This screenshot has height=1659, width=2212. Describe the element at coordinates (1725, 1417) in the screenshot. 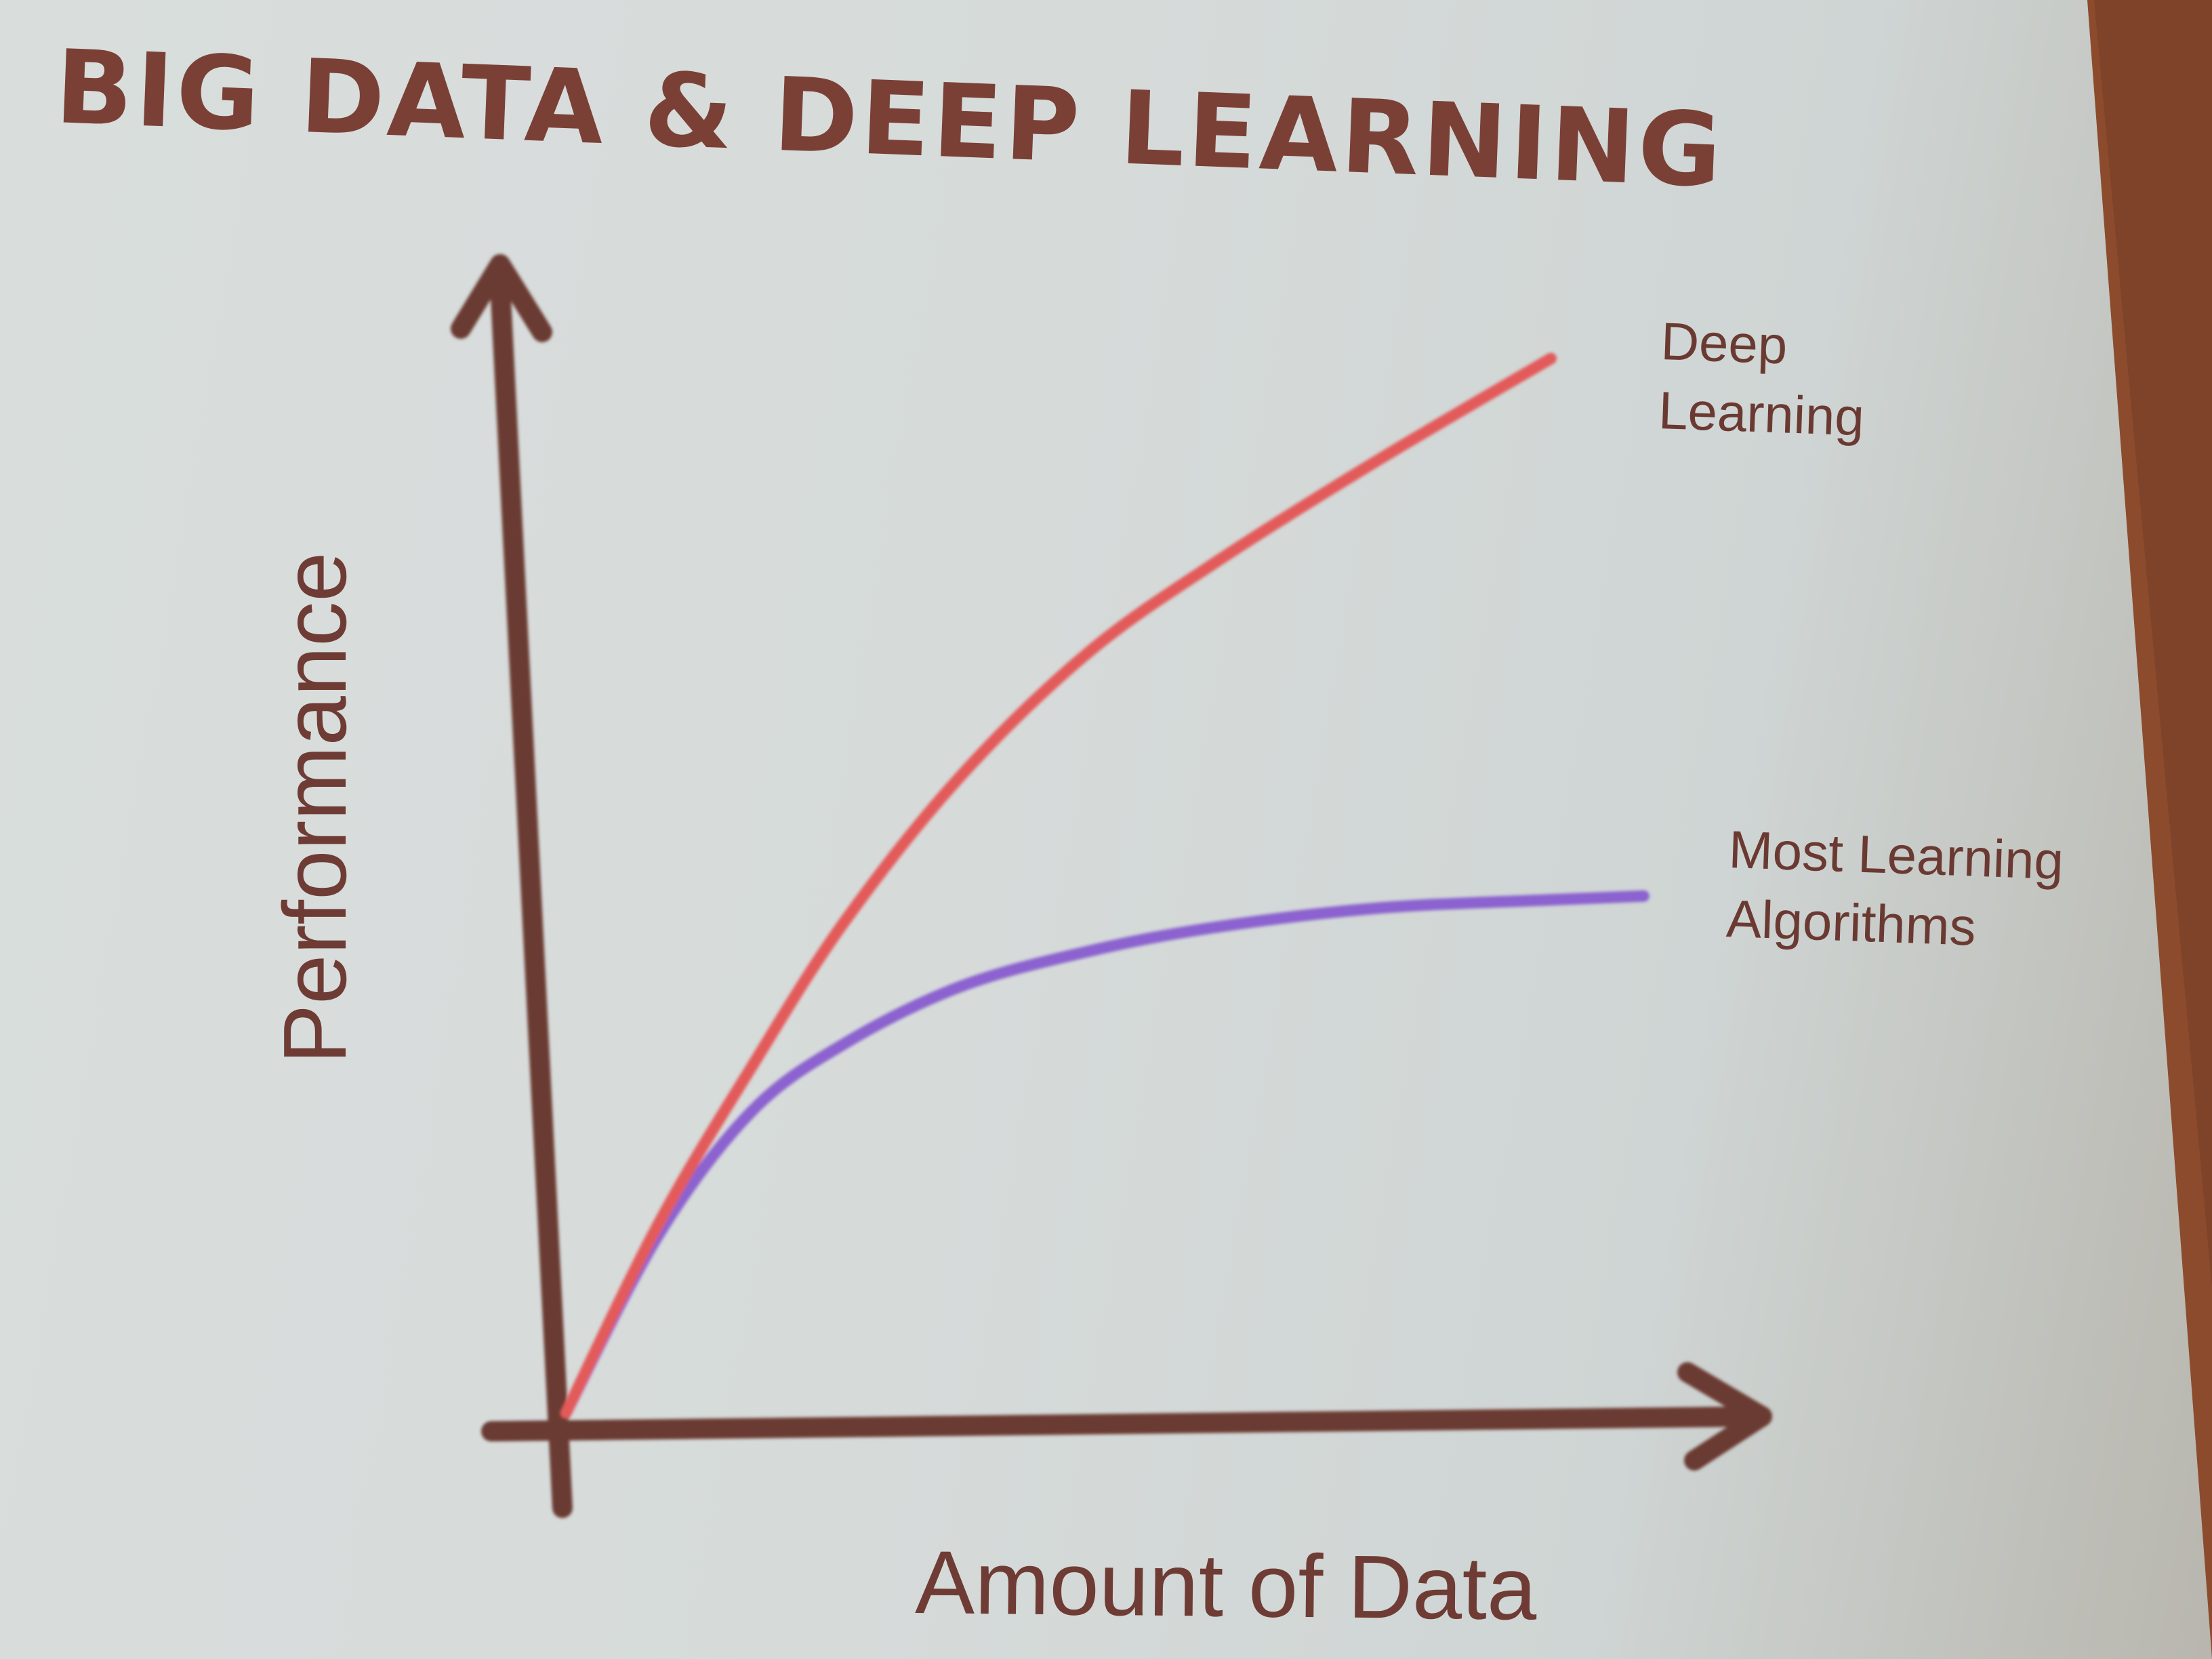

I see `x-axis-arrow-icon` at that location.